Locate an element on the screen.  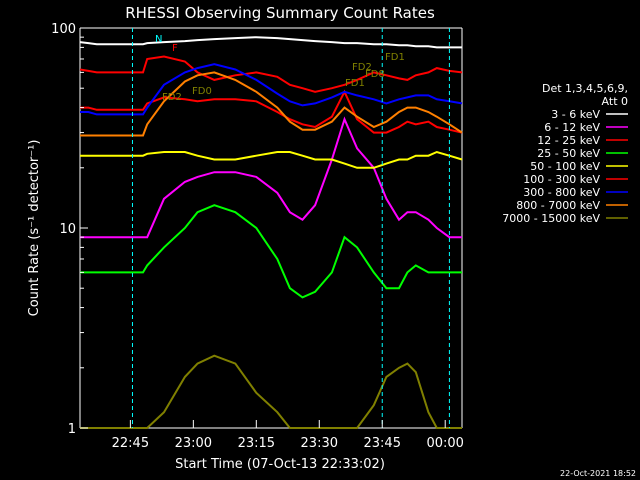
legend-label-3: 12 - 25 keV is located at coordinates (568, 140).